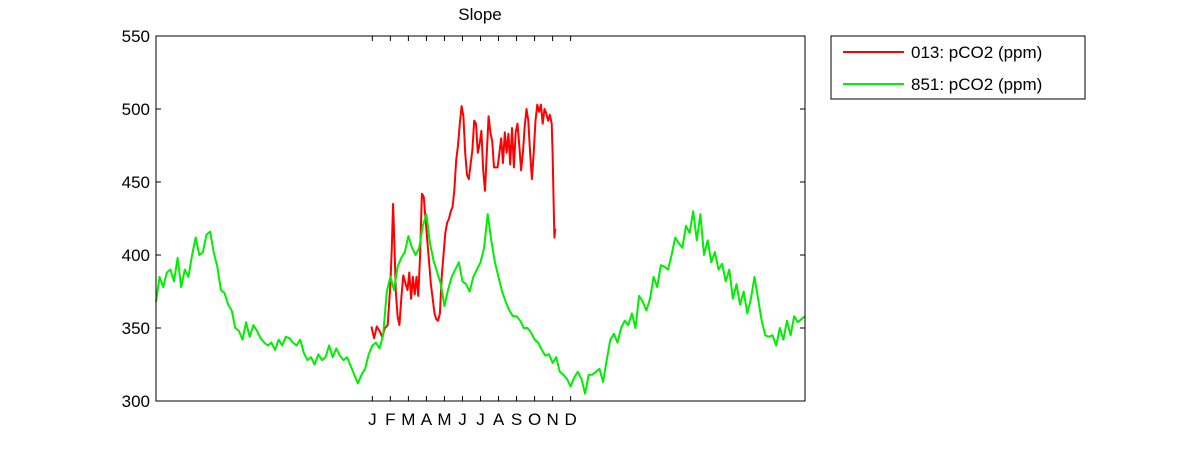 The image size is (1200, 450). What do you see at coordinates (136, 109) in the screenshot?
I see `y-tick-label: 500` at bounding box center [136, 109].